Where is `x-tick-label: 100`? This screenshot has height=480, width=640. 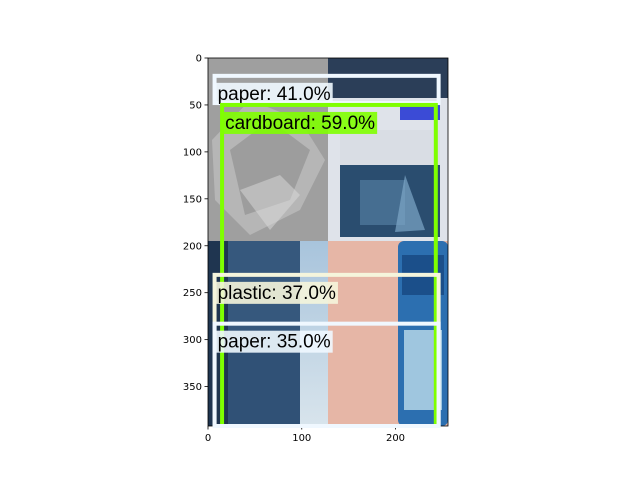
x-tick-label: 100 is located at coordinates (301, 438).